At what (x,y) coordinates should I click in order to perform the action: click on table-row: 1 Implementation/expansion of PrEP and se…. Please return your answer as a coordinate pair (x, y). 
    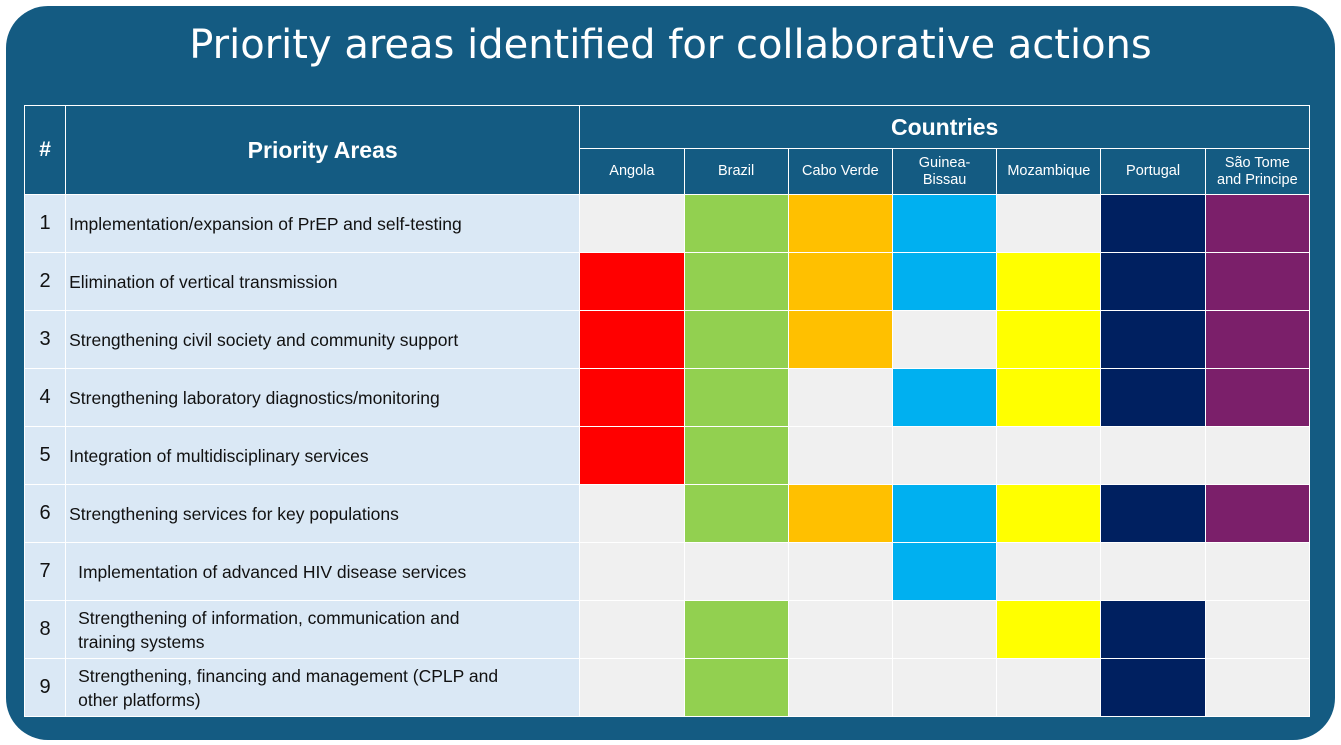
    Looking at the image, I should click on (667, 223).